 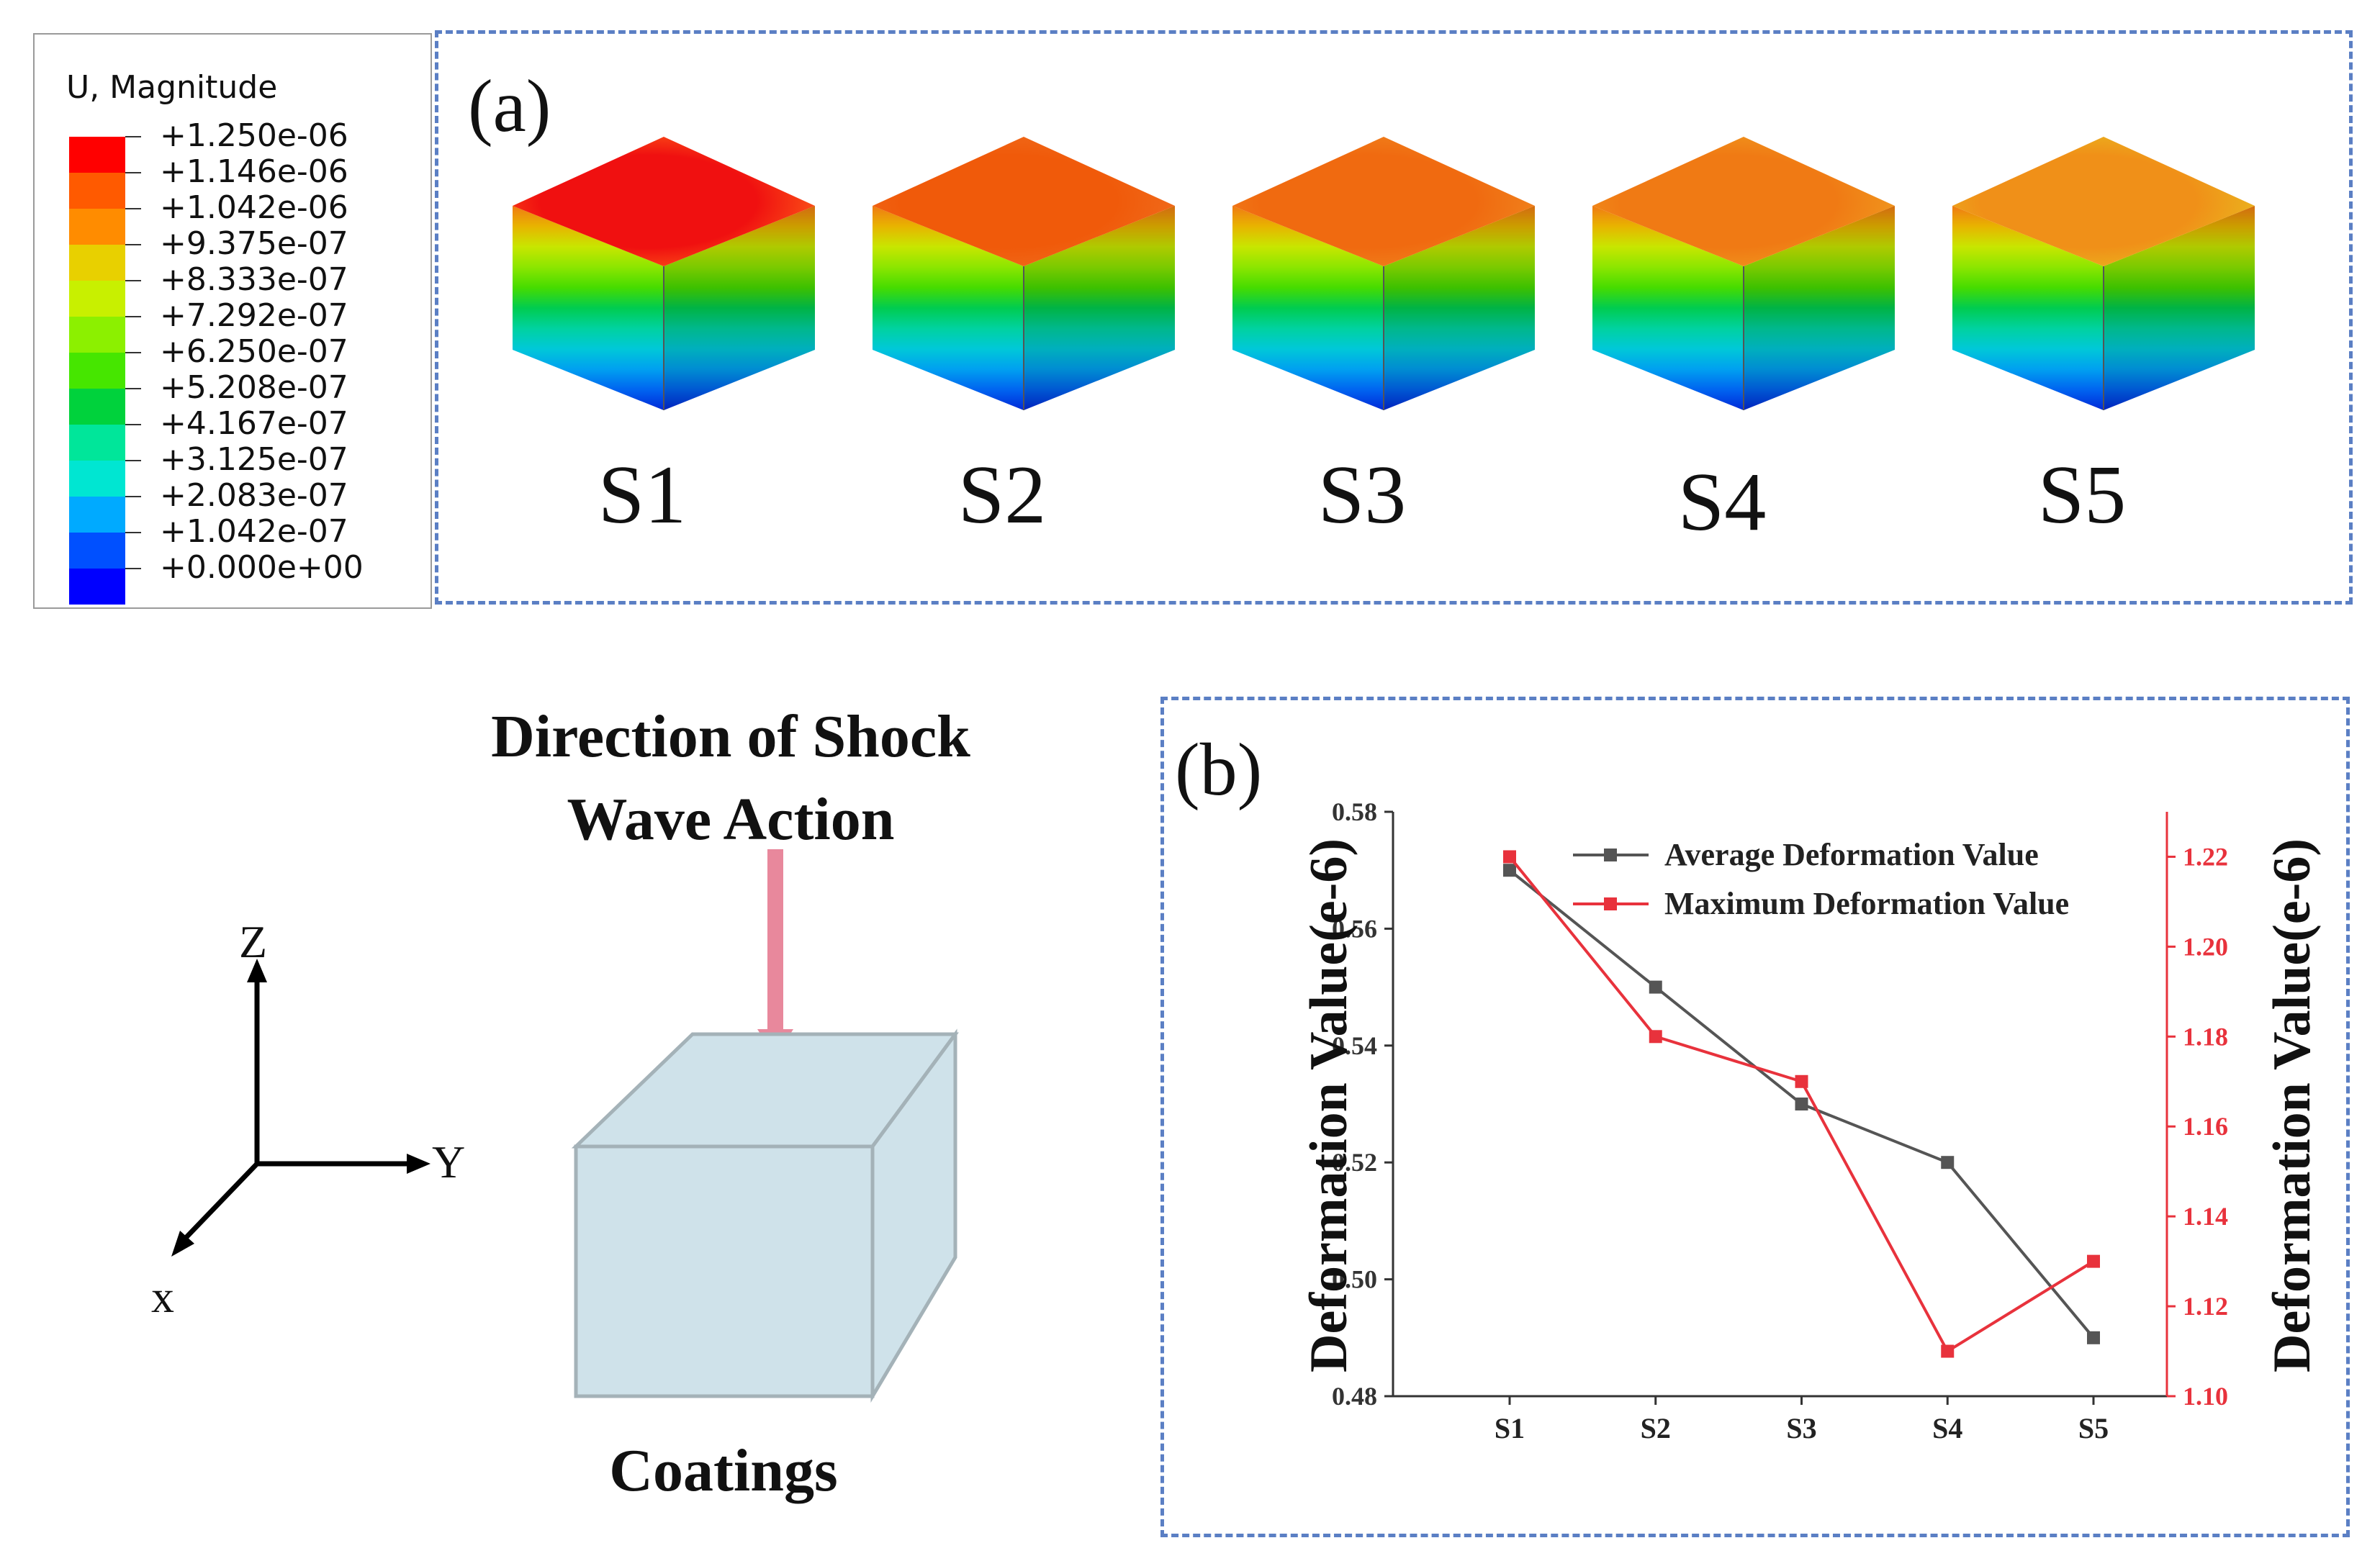 What do you see at coordinates (254, 243) in the screenshot?
I see `legend-label: +9.375e-07` at bounding box center [254, 243].